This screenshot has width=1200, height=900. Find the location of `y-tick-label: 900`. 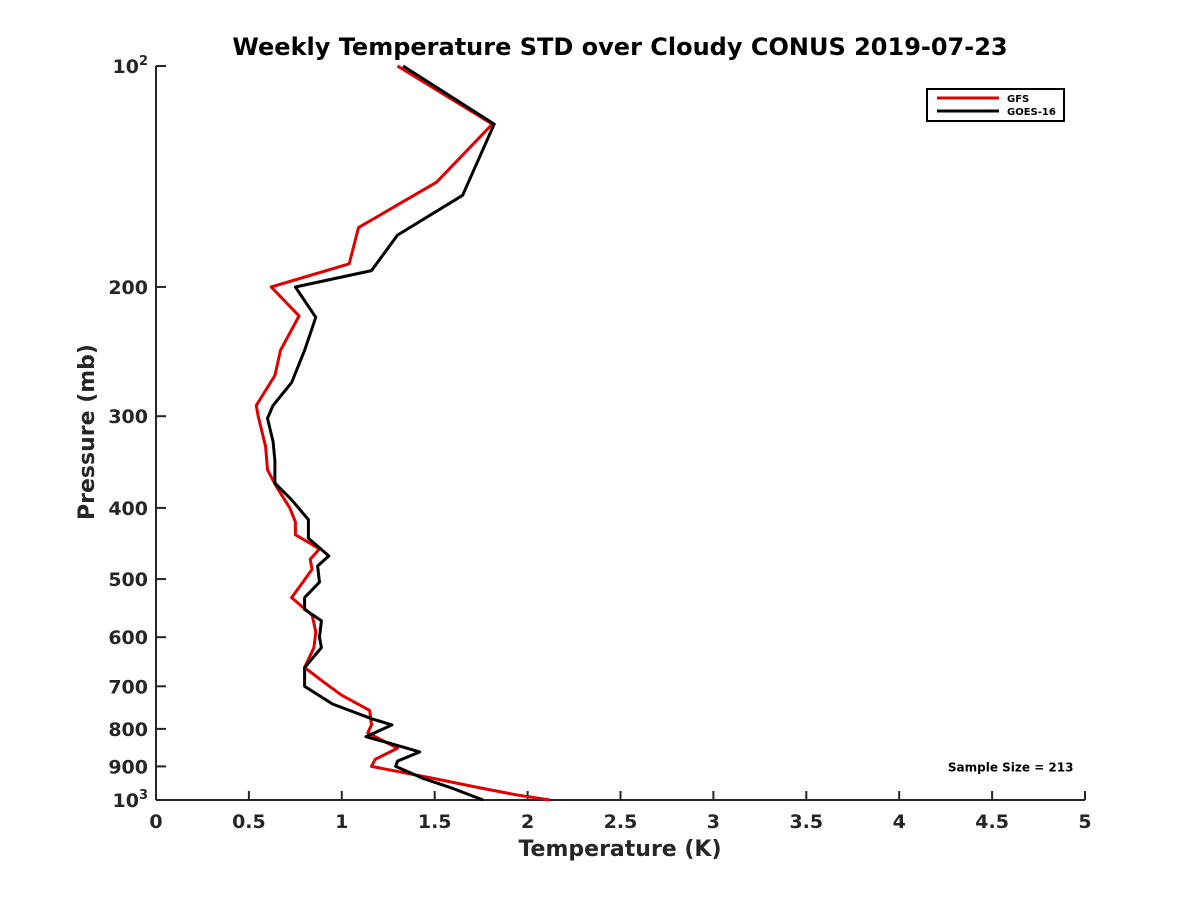

y-tick-label: 900 is located at coordinates (128, 767).